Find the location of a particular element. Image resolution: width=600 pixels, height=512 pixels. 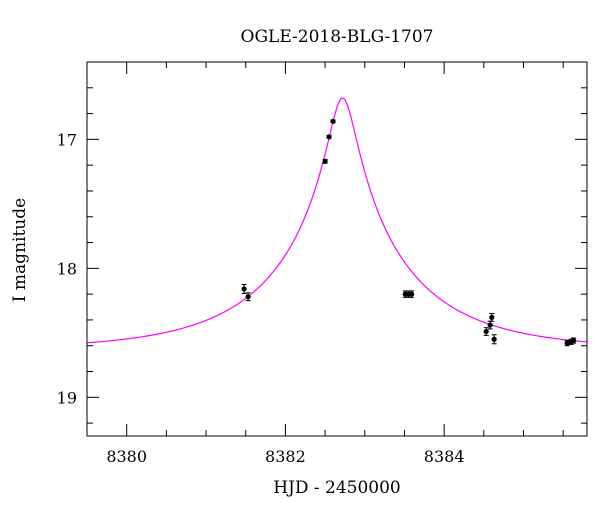

y-tick-label: 18 is located at coordinates (67, 268).